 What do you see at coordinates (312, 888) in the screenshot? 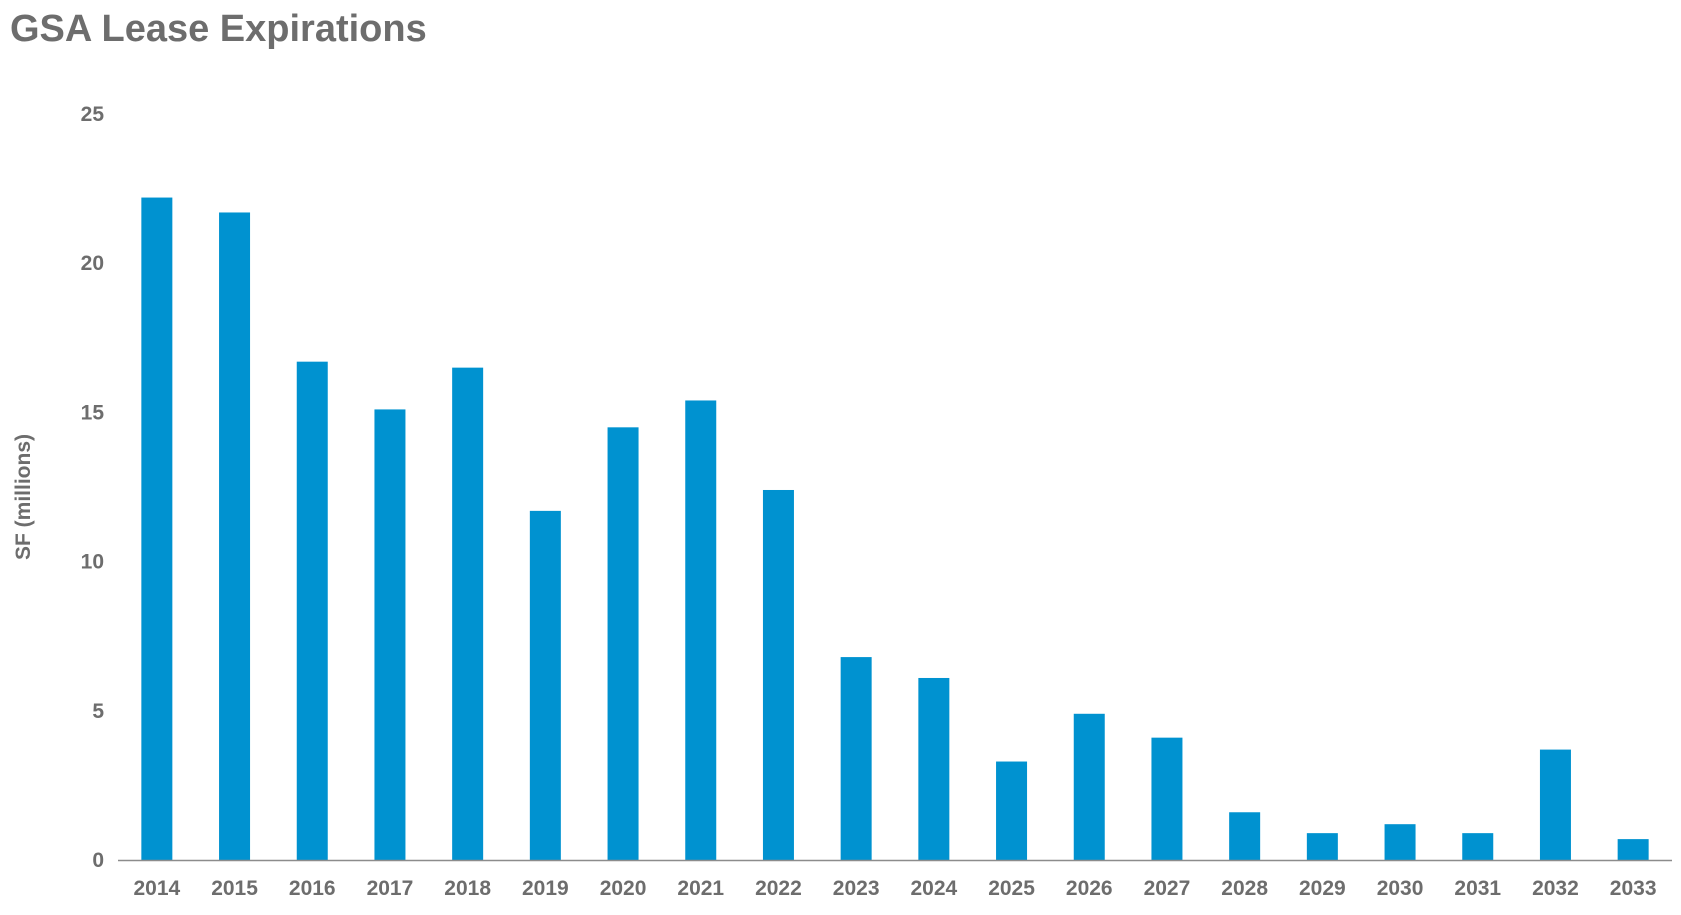
I see `x-tick-label: 2016` at bounding box center [312, 888].